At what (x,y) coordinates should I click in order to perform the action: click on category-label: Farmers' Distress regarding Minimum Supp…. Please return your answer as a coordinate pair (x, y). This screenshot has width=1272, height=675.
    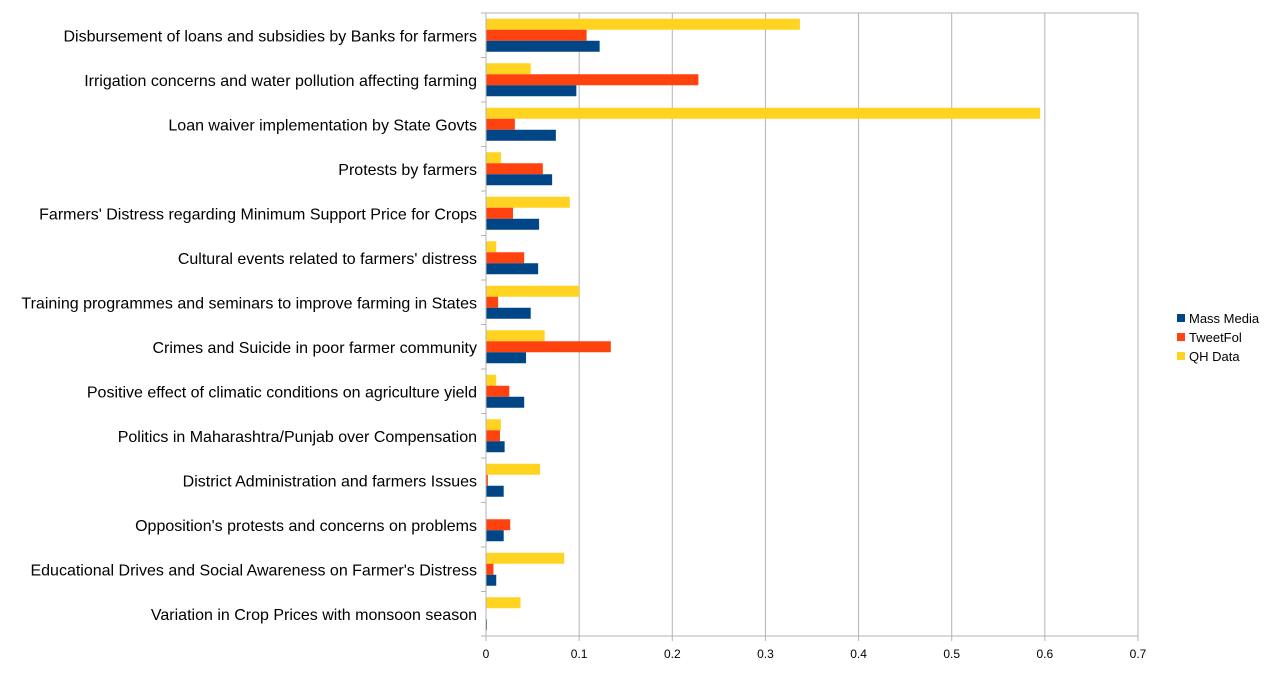
    Looking at the image, I should click on (258, 214).